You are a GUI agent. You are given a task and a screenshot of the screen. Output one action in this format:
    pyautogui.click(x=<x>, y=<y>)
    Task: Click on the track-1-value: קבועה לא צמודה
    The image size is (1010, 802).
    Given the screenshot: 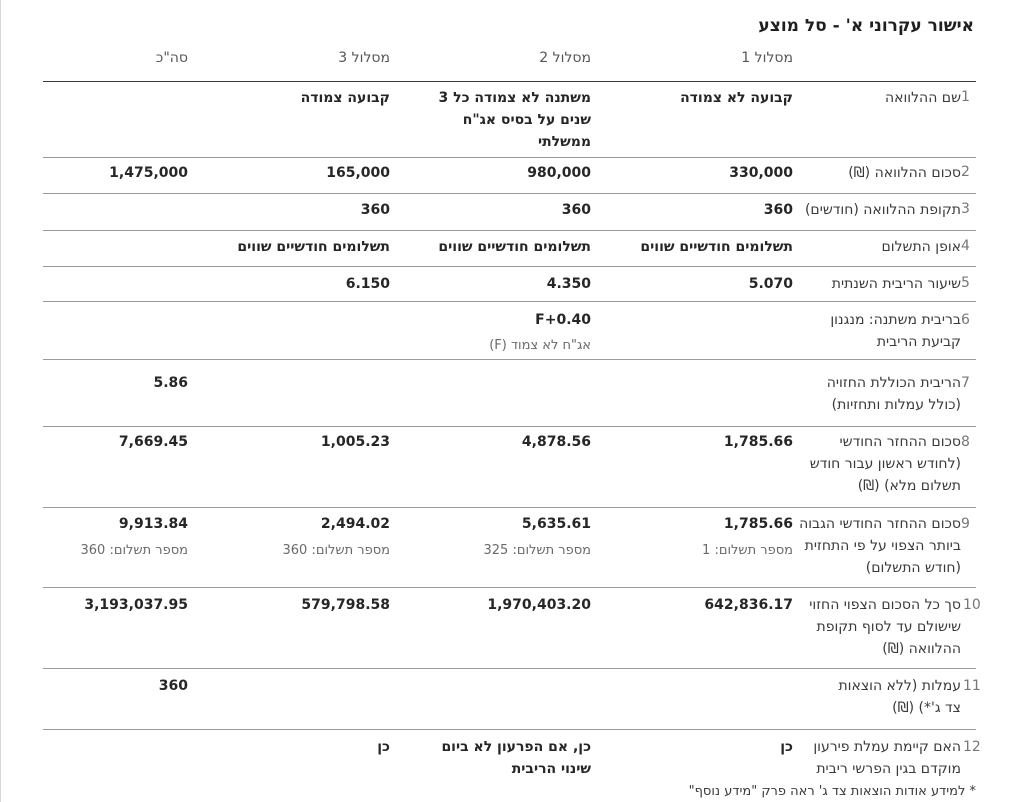 What is the action you would take?
    pyautogui.click(x=736, y=98)
    